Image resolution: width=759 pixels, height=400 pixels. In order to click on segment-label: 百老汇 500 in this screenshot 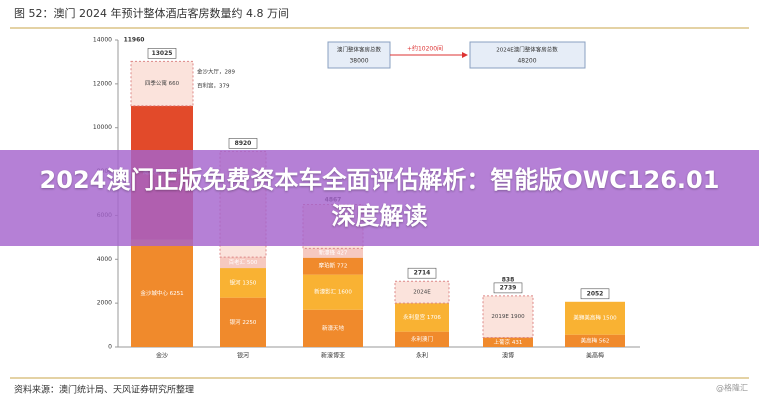, I will do `click(243, 262)`.